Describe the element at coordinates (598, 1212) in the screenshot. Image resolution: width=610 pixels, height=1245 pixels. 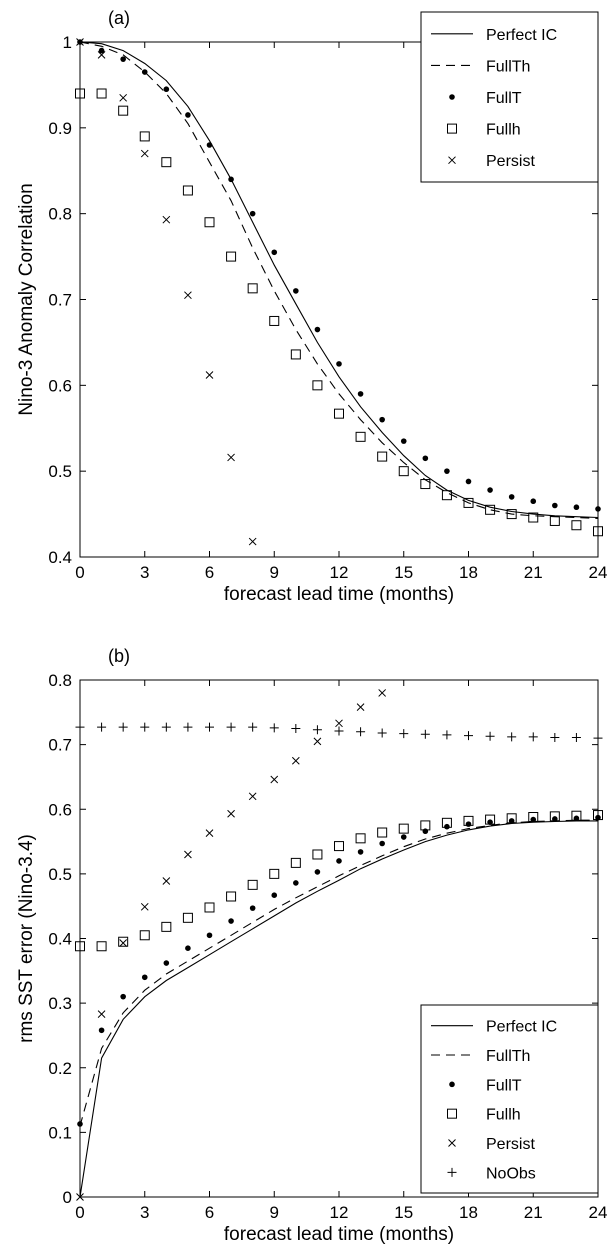
I see `x-tick-label: 24` at that location.